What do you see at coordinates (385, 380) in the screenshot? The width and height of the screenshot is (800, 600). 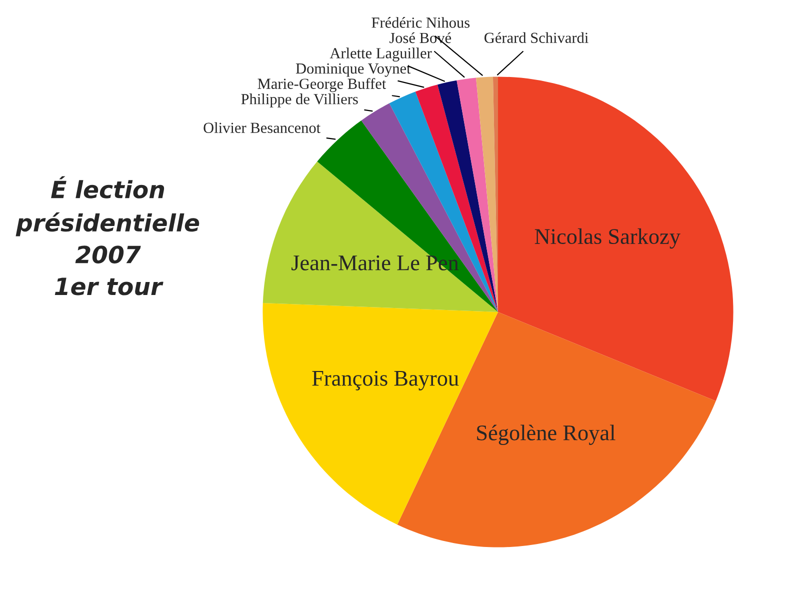 I see `slice-label: François Bayrou` at bounding box center [385, 380].